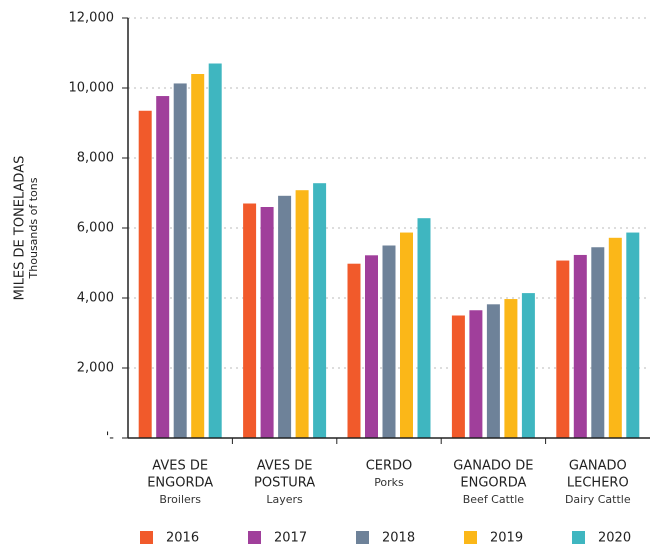 The width and height of the screenshot is (650, 550). What do you see at coordinates (389, 482) in the screenshot?
I see `x-tick-sublabel: Porks` at bounding box center [389, 482].